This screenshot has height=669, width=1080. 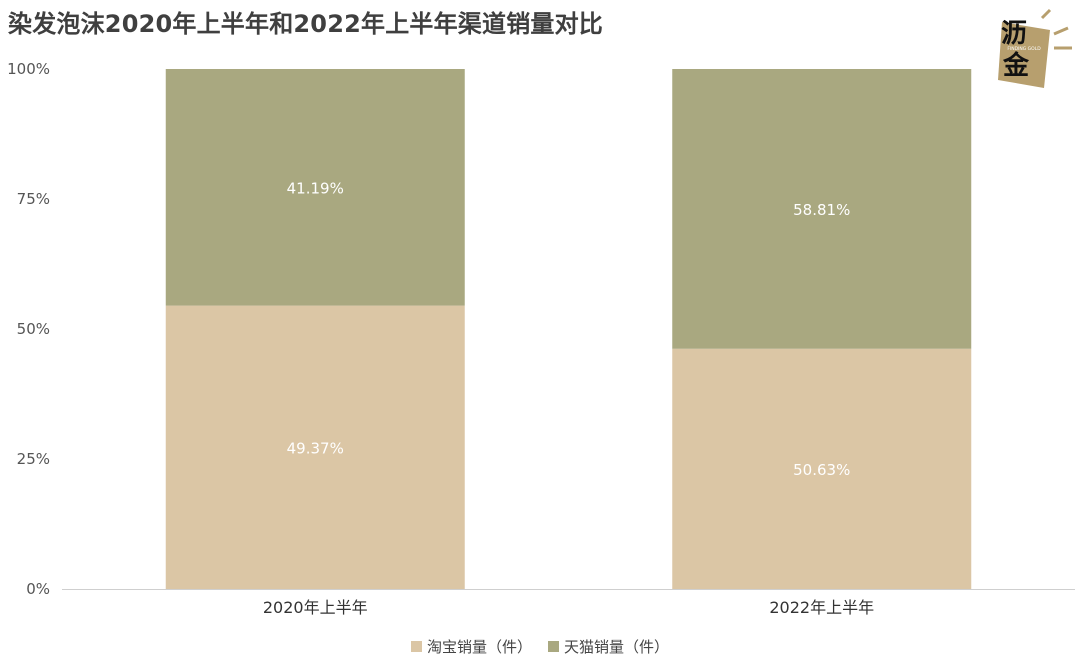 What do you see at coordinates (38, 589) in the screenshot?
I see `y-tick-label: 0%` at bounding box center [38, 589].